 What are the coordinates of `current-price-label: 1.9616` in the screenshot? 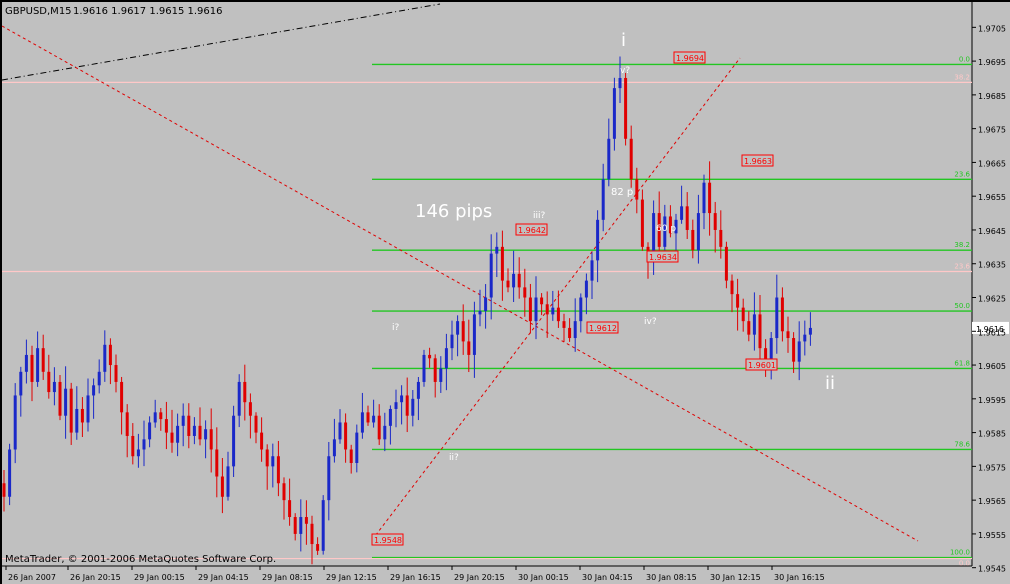 It's located at (990, 329).